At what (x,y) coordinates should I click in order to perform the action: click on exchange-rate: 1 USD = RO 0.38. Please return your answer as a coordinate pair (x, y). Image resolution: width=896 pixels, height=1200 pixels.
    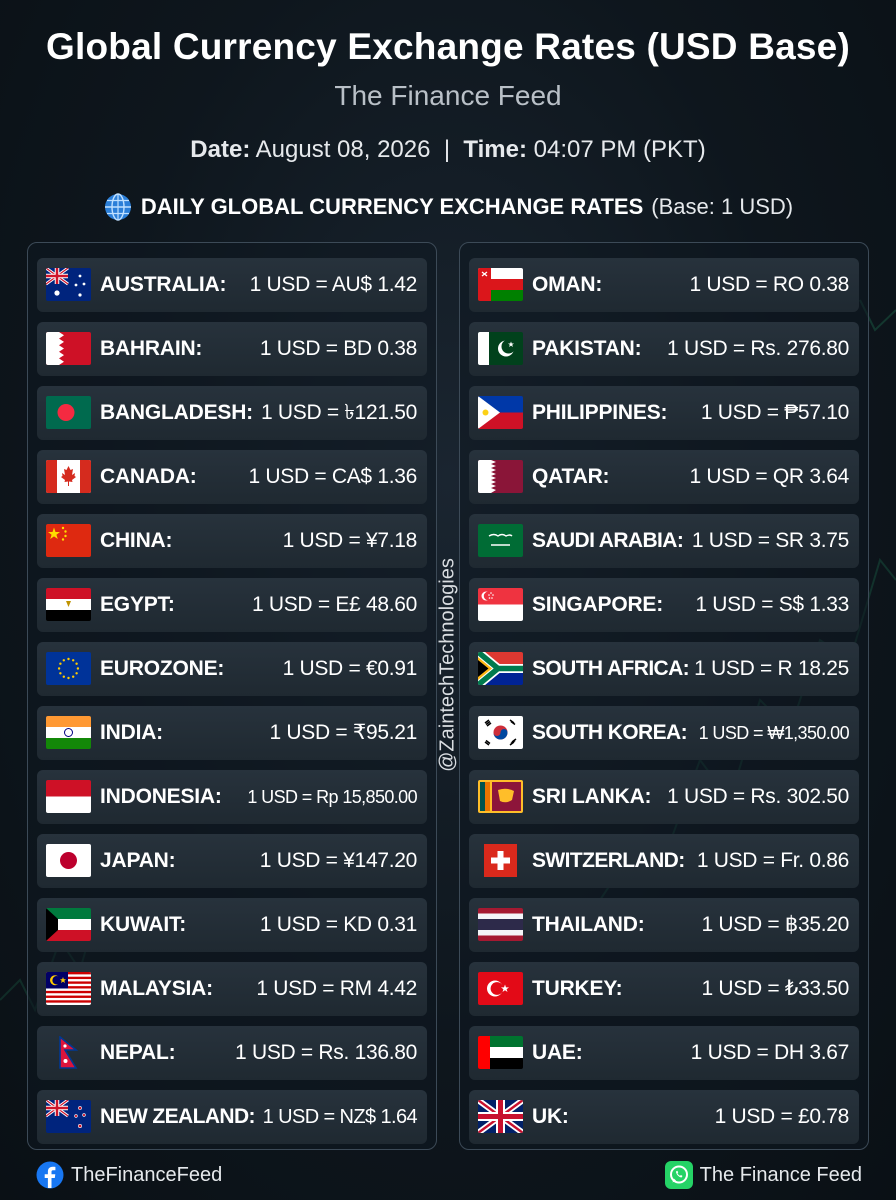
    Looking at the image, I should click on (769, 284).